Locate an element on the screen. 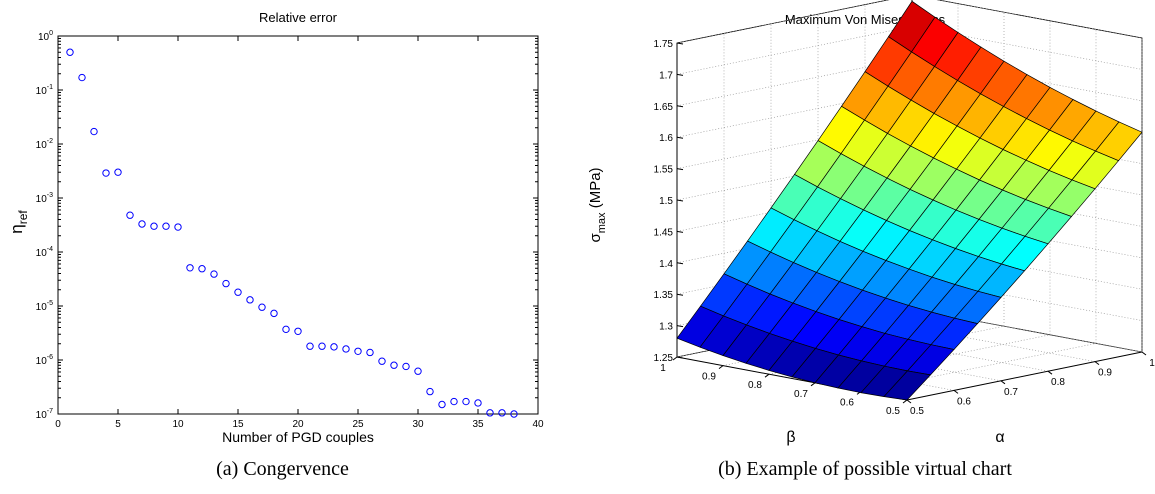 The width and height of the screenshot is (1155, 494). z-tick-label: 1.55 is located at coordinates (664, 170).